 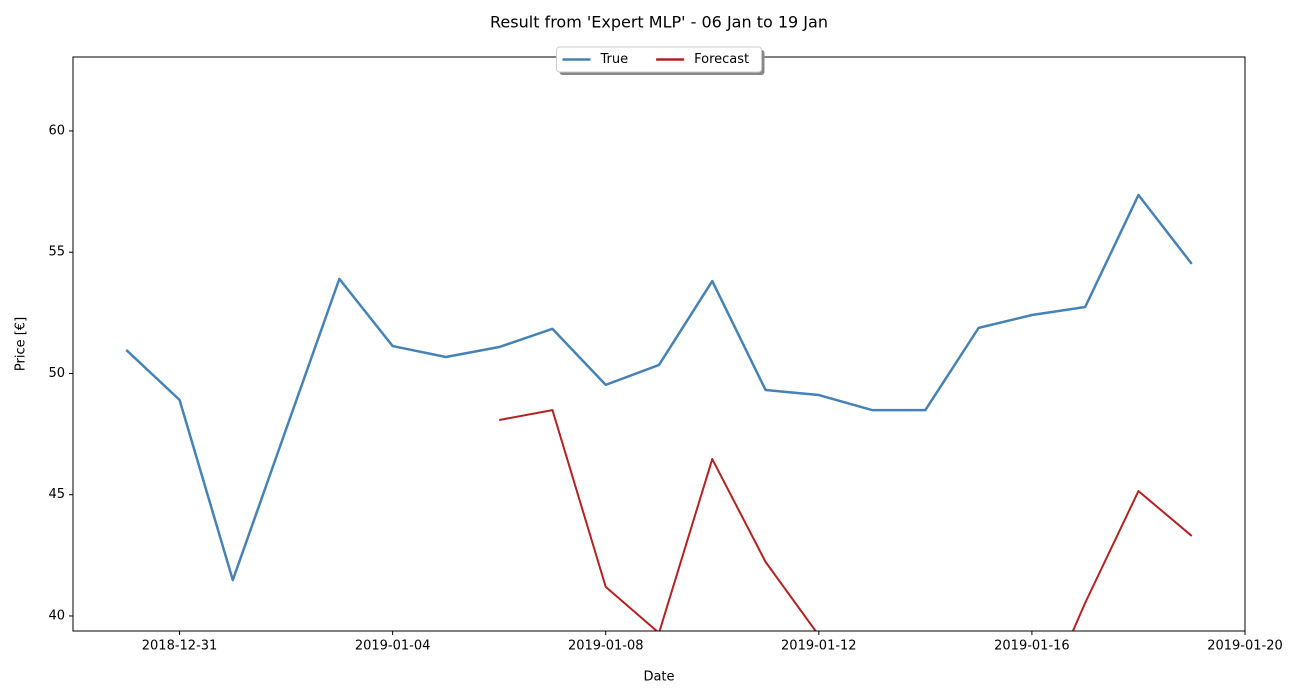 What do you see at coordinates (819, 646) in the screenshot?
I see `x-tick-label: 2019-01-12` at bounding box center [819, 646].